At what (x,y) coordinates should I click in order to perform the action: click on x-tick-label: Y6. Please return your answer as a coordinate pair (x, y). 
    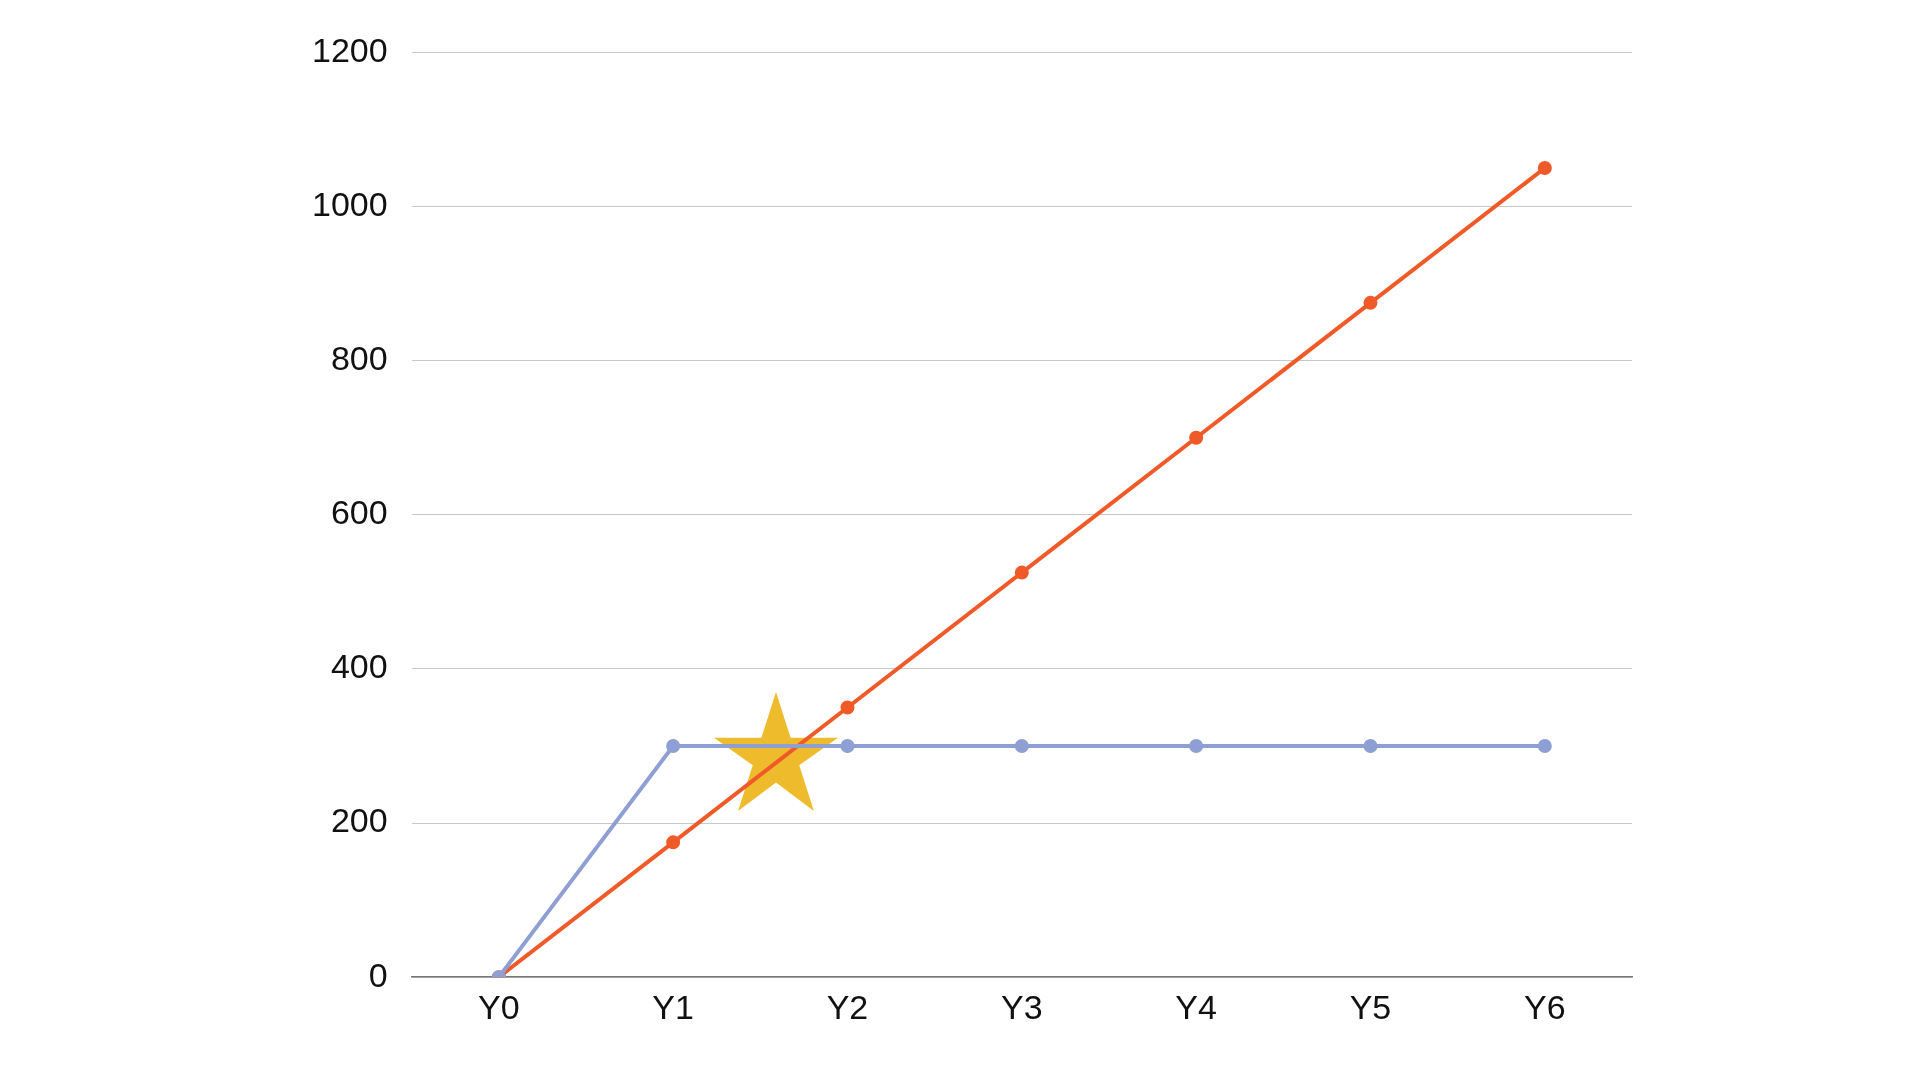
    Looking at the image, I should click on (1545, 1006).